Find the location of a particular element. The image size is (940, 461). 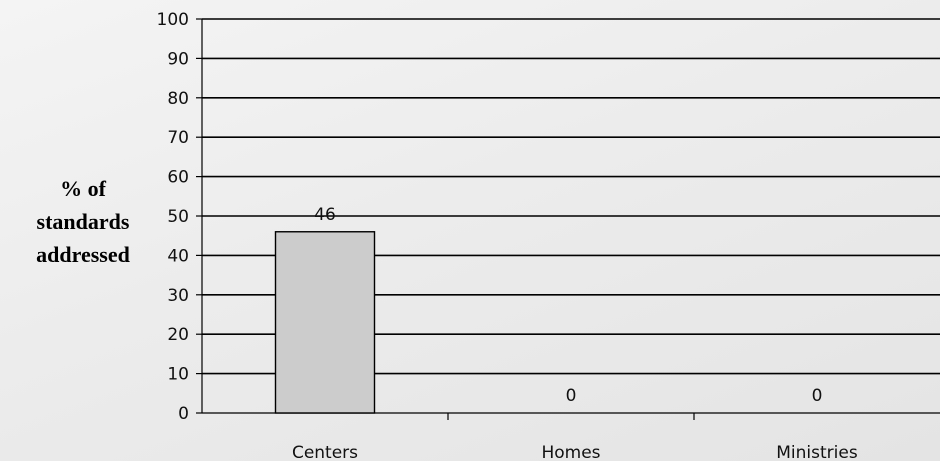

y-tick-label: 70 is located at coordinates (178, 138).